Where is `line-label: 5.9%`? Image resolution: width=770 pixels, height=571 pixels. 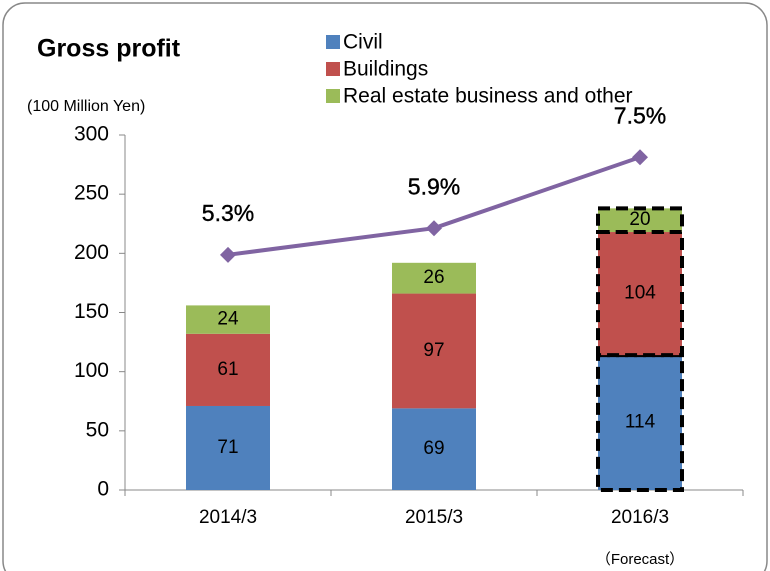
line-label: 5.9% is located at coordinates (434, 186).